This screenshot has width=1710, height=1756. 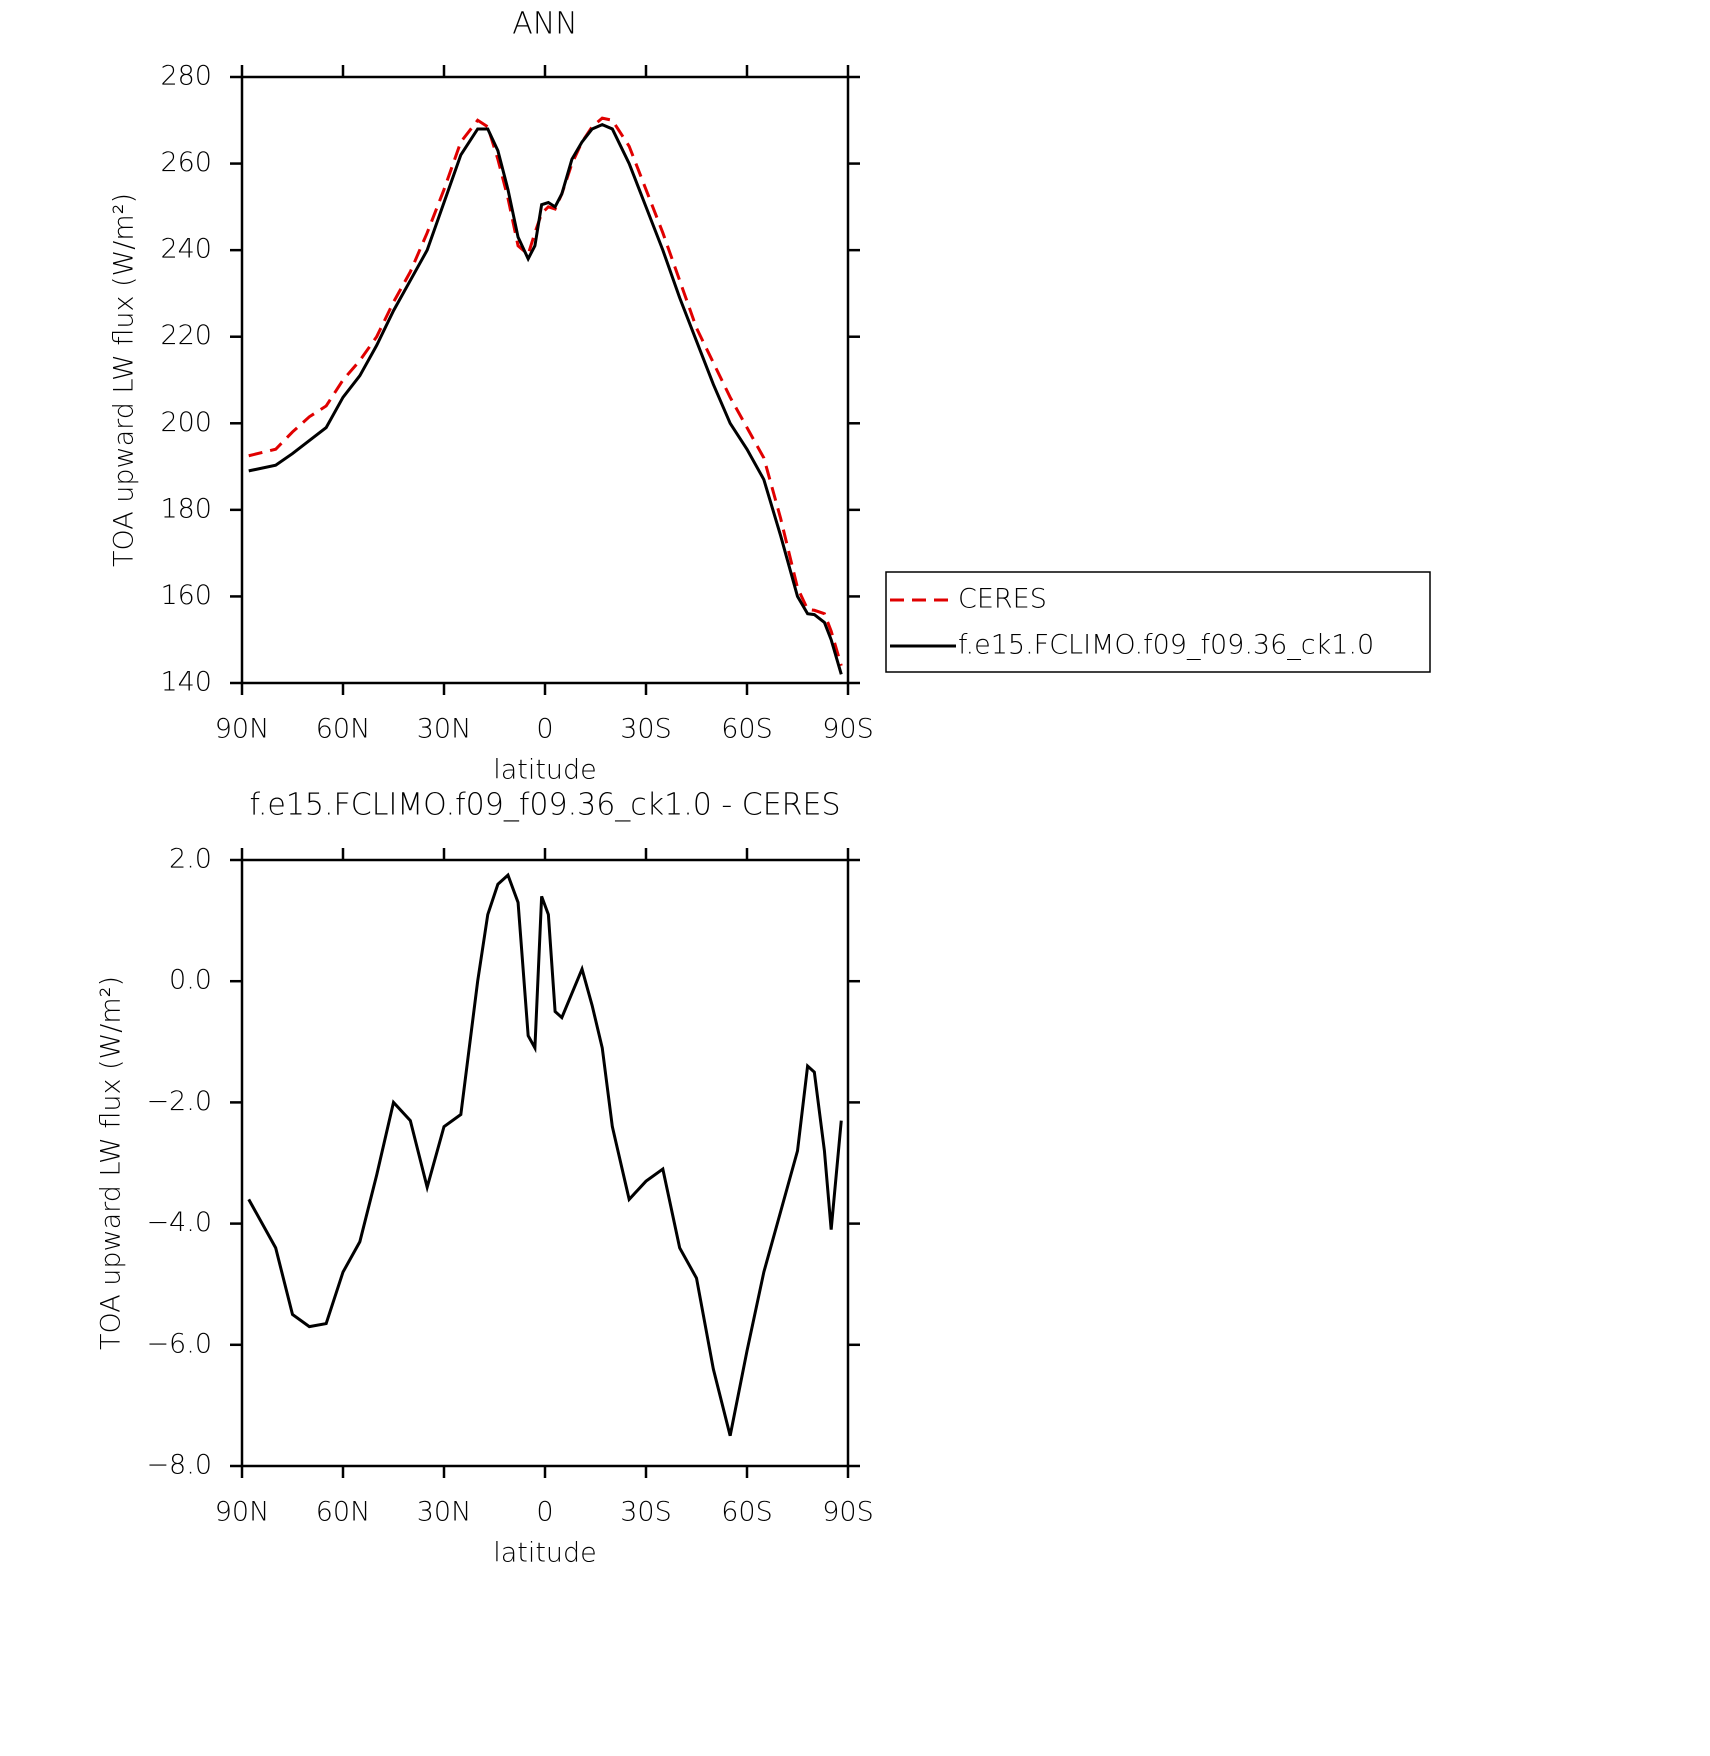 I want to click on y-tick-label: −6.0, so click(x=179, y=1343).